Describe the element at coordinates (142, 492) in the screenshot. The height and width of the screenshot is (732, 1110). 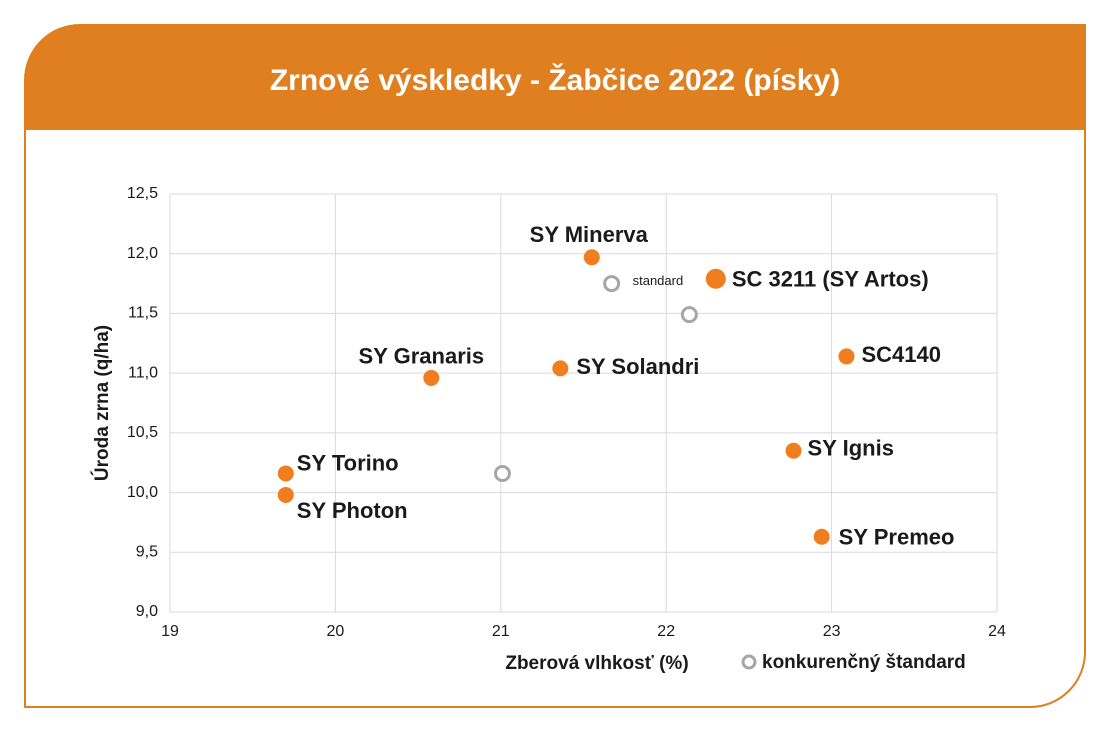
I see `y-tick-label: 10,0` at that location.